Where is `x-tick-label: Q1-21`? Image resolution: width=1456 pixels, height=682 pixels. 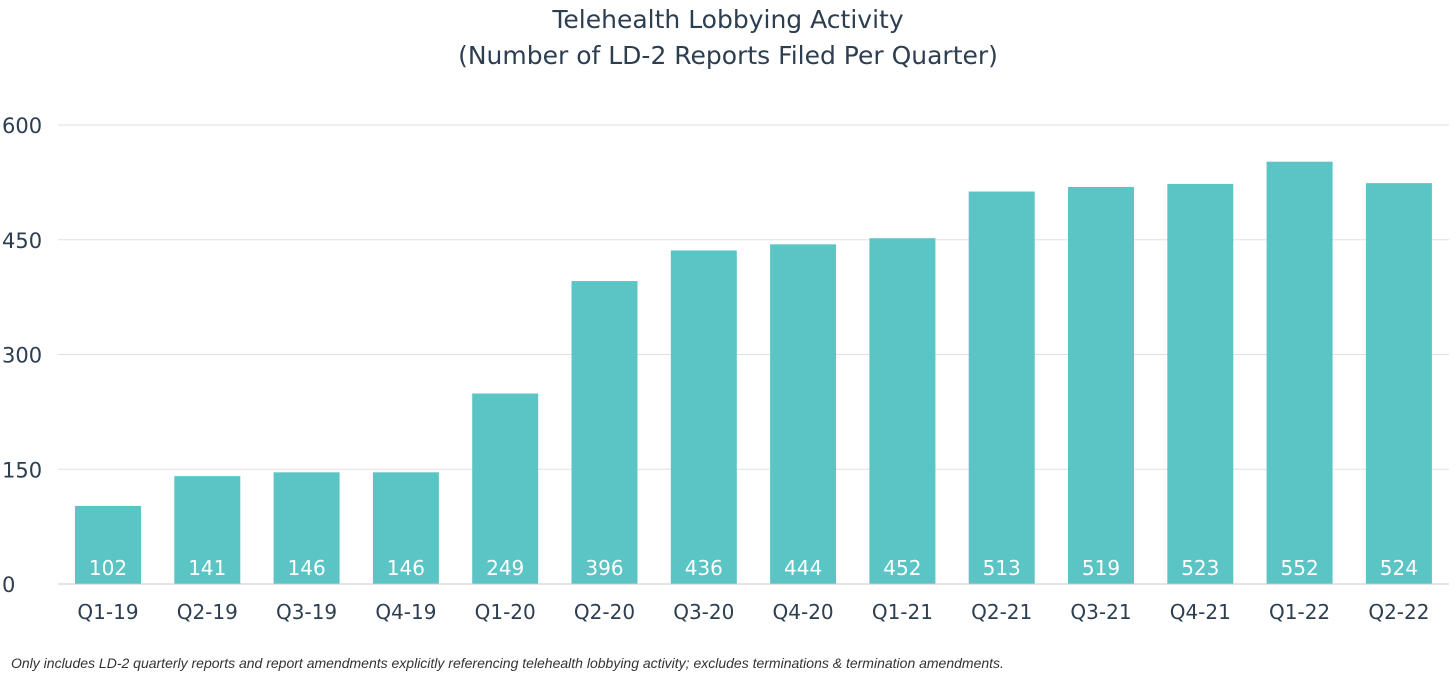
x-tick-label: Q1-21 is located at coordinates (902, 612).